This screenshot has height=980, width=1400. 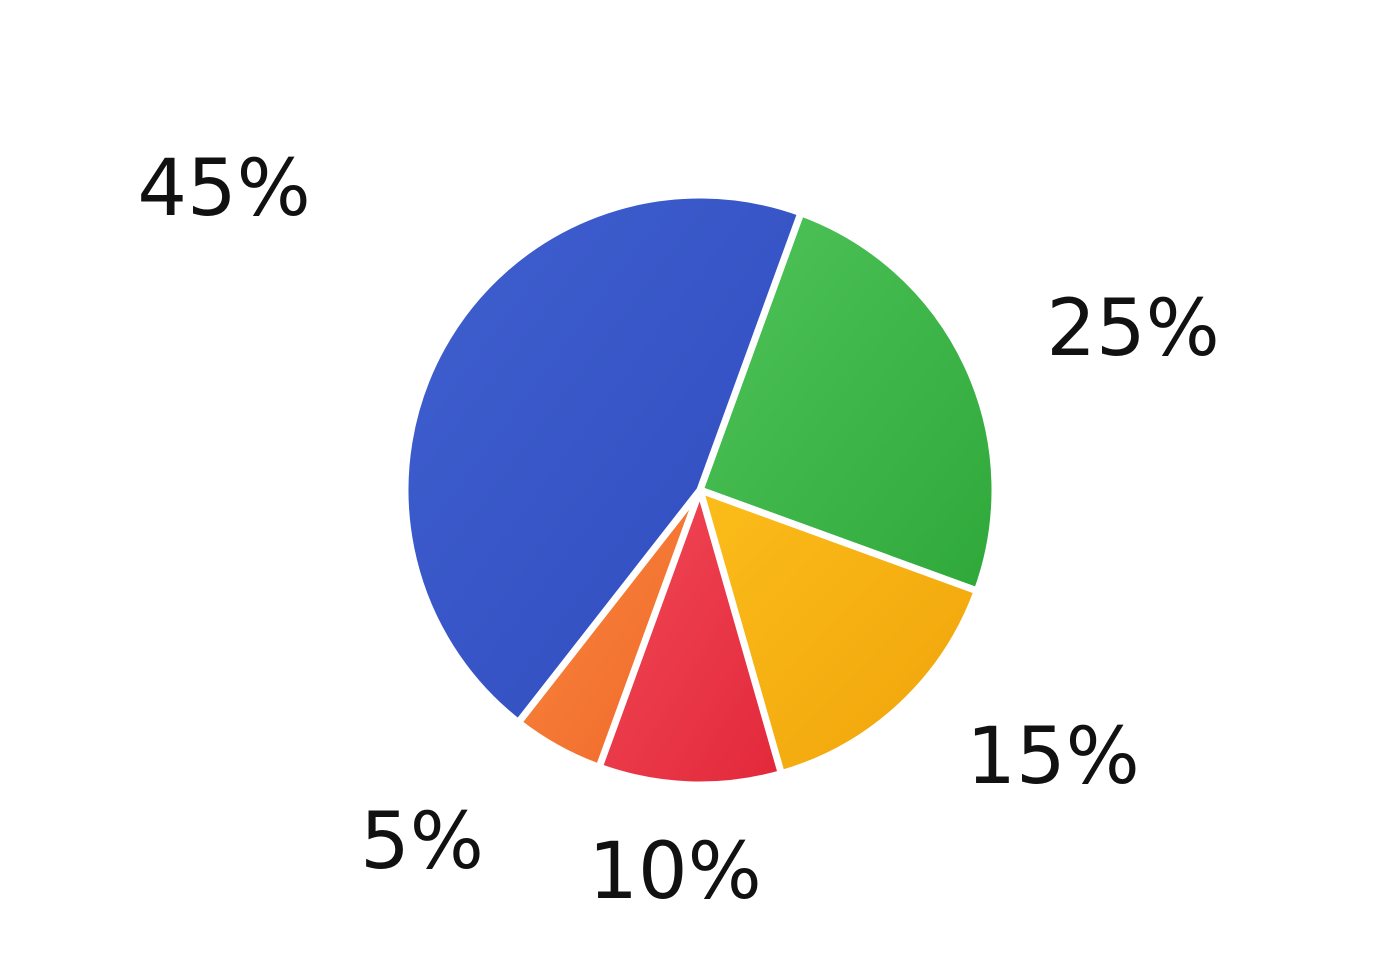 What do you see at coordinates (674, 872) in the screenshot?
I see `data-label-10: 10%` at bounding box center [674, 872].